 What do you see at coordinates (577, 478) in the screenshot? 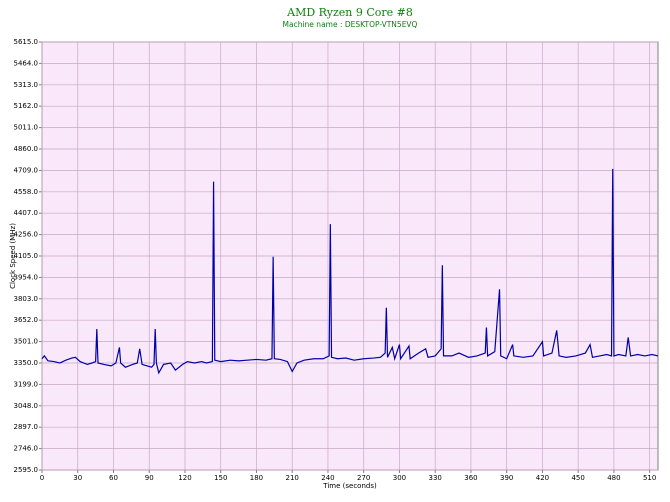
I see `x-tick-label: 450` at bounding box center [577, 478].